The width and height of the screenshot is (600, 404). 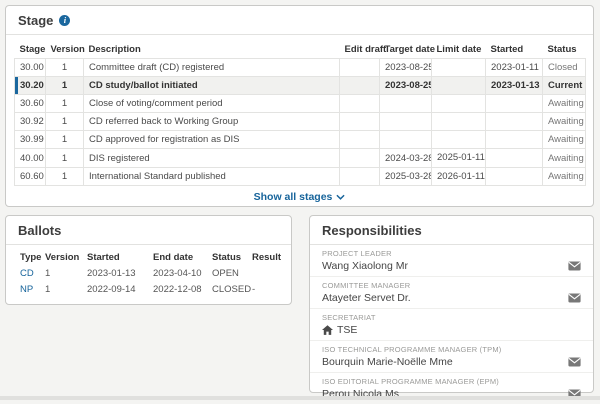 I want to click on col-header-ballot-started: Started, so click(x=103, y=257).